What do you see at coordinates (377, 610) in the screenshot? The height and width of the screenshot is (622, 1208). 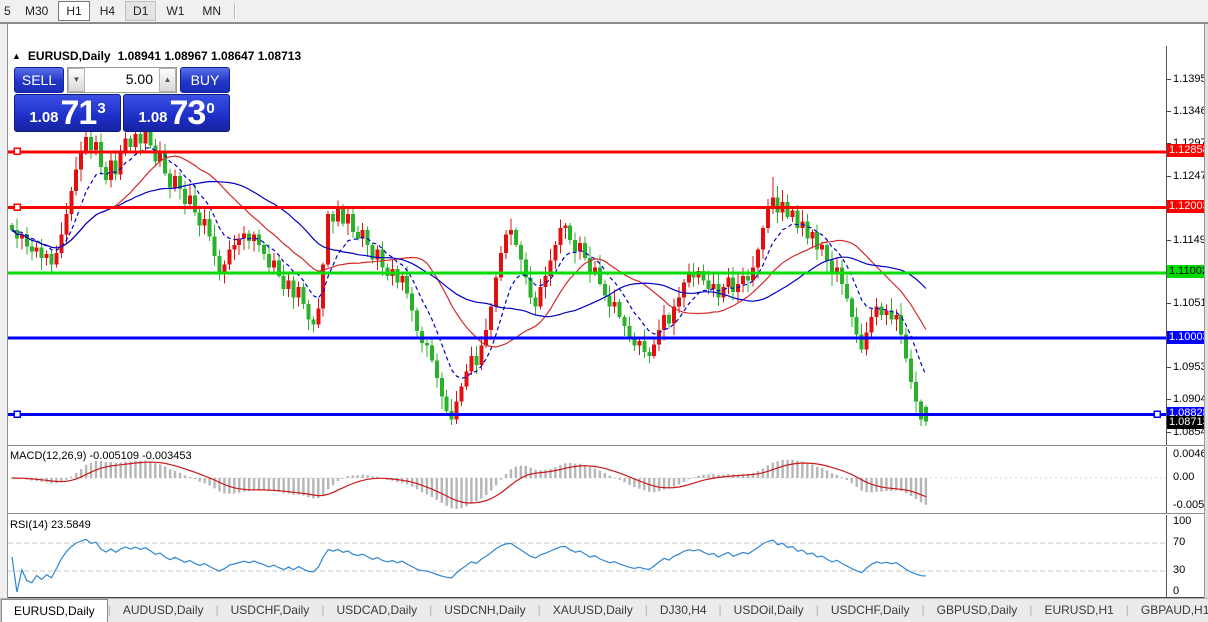 I see `chart-tab-usdcad-daily: USDCAD,Daily` at bounding box center [377, 610].